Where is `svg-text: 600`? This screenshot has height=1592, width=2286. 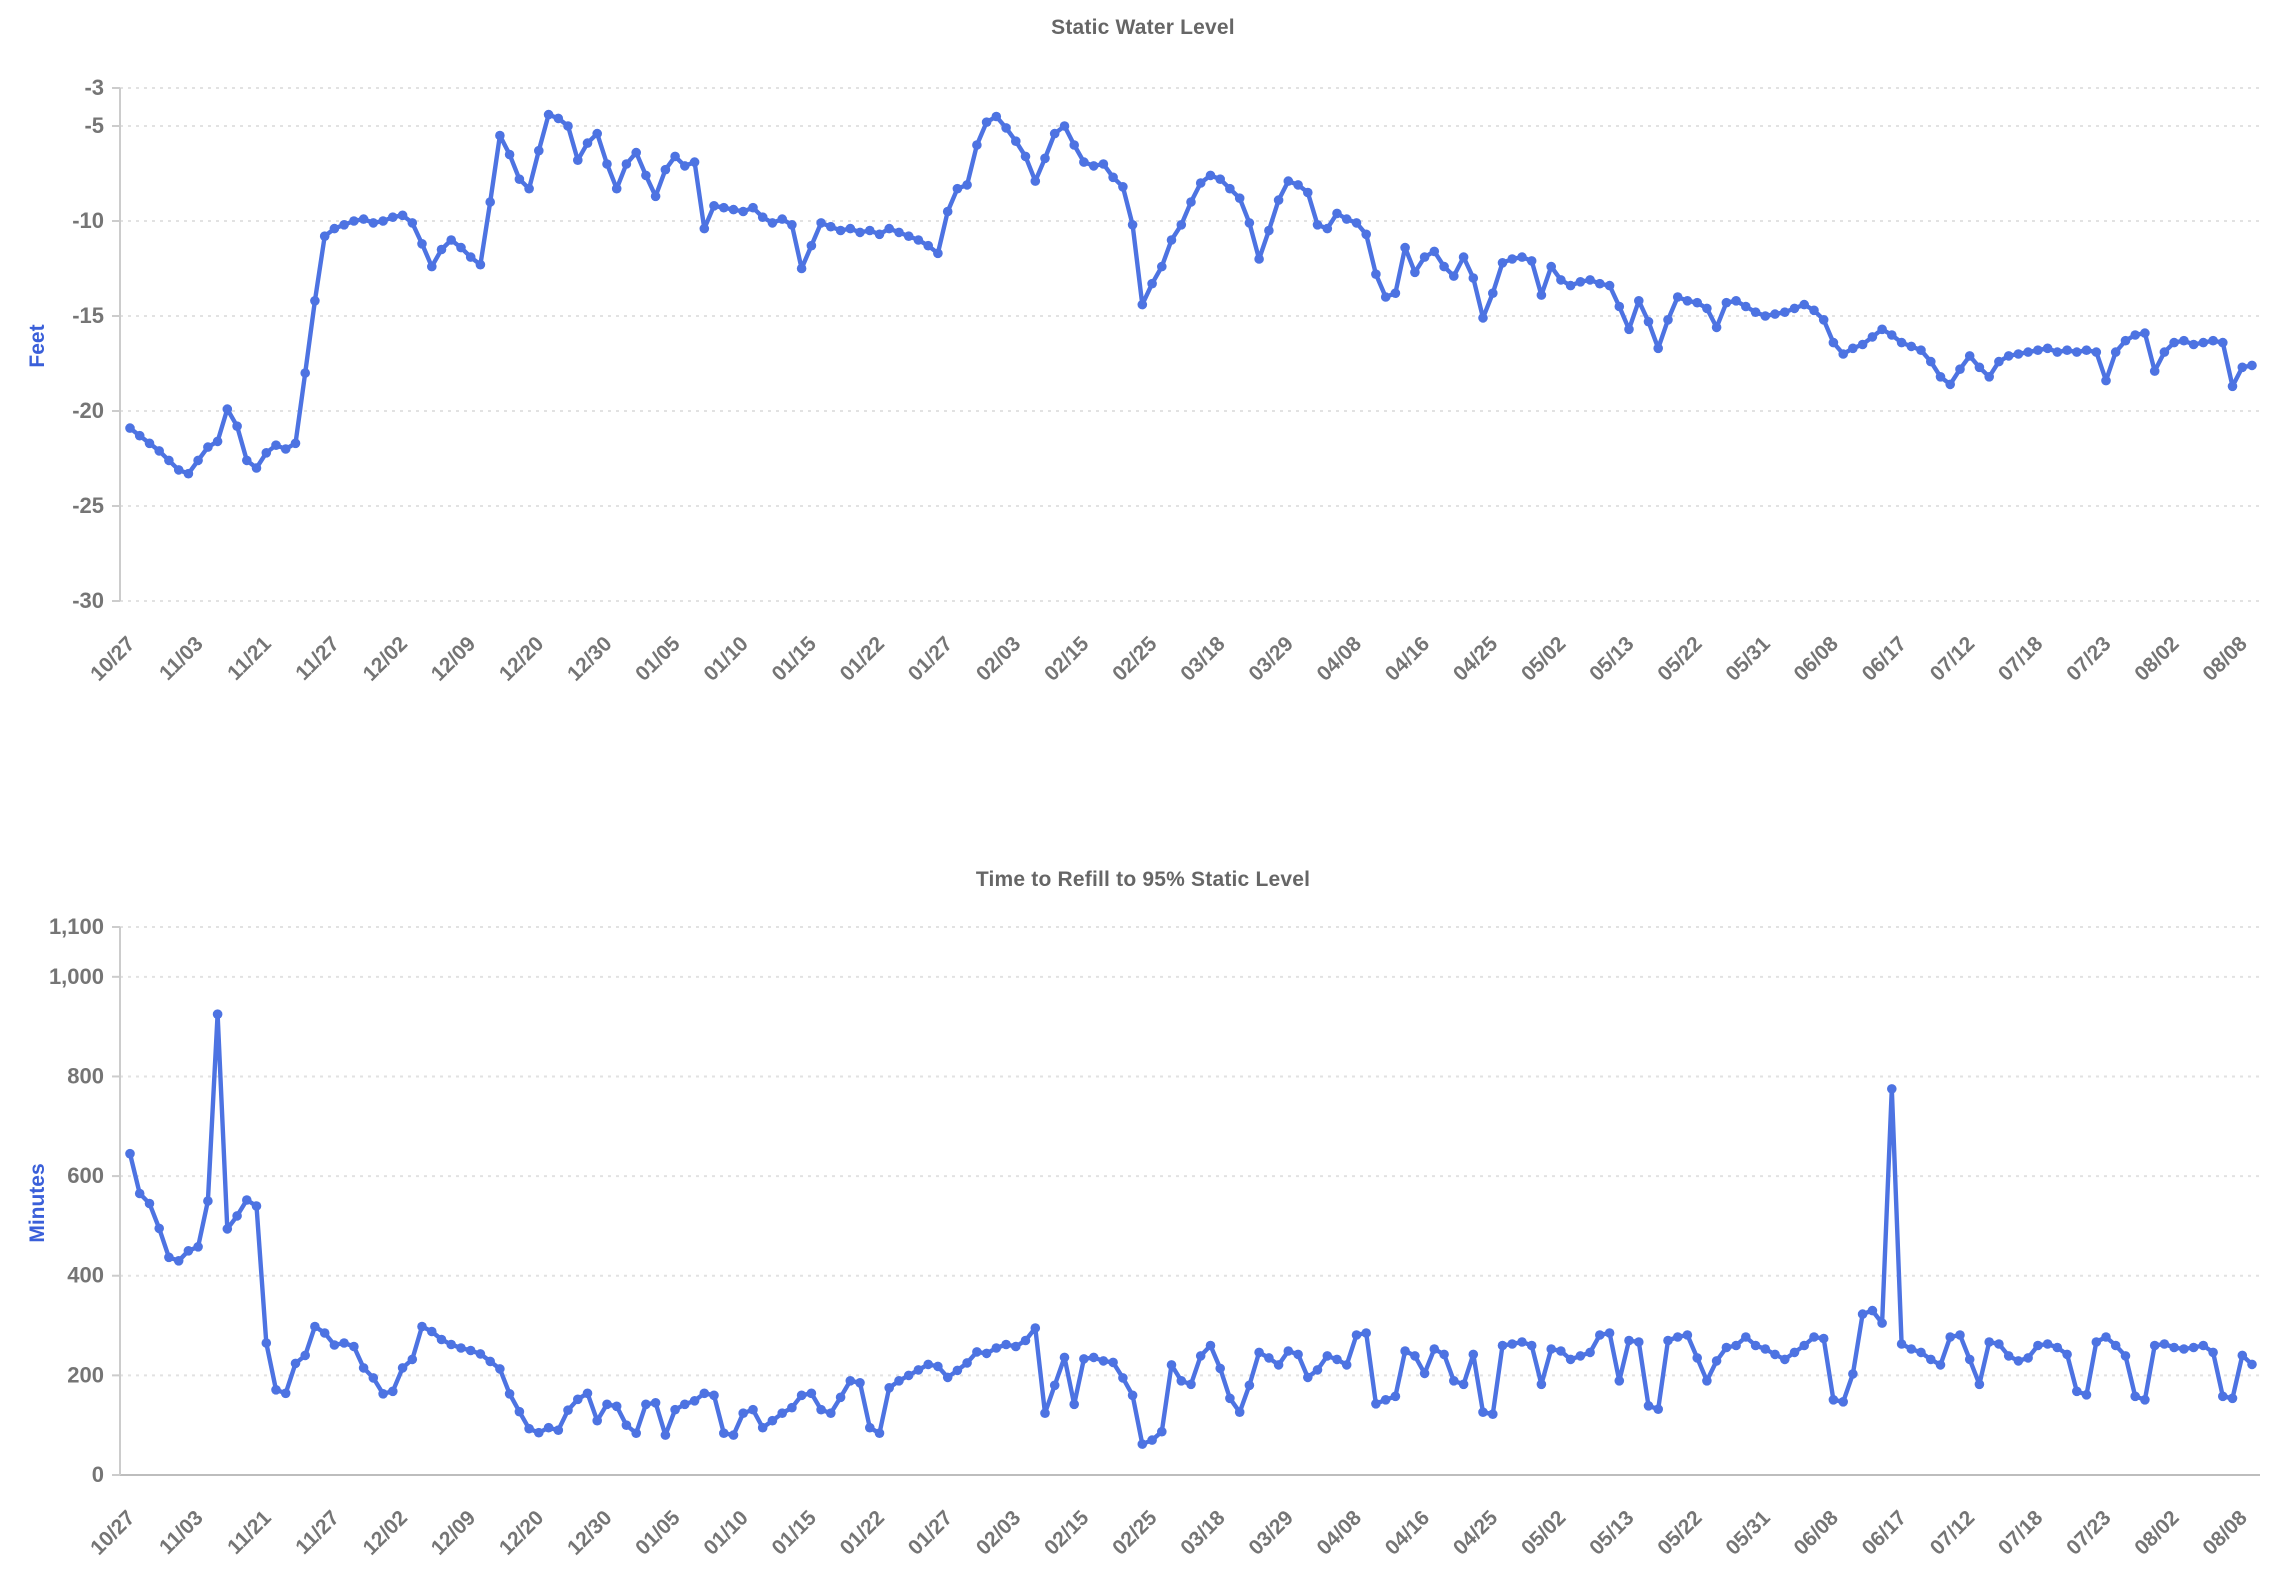 svg-text: 600 is located at coordinates (85, 1175).